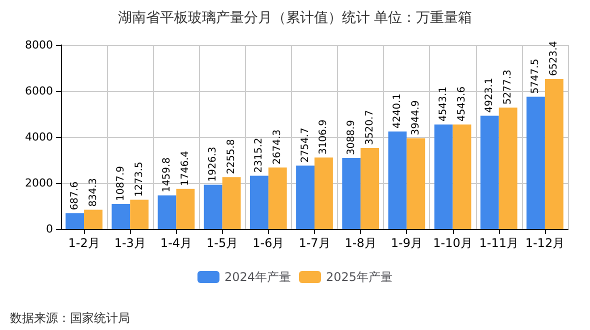  I want to click on x-tick-label: 1-5月, so click(222, 243).